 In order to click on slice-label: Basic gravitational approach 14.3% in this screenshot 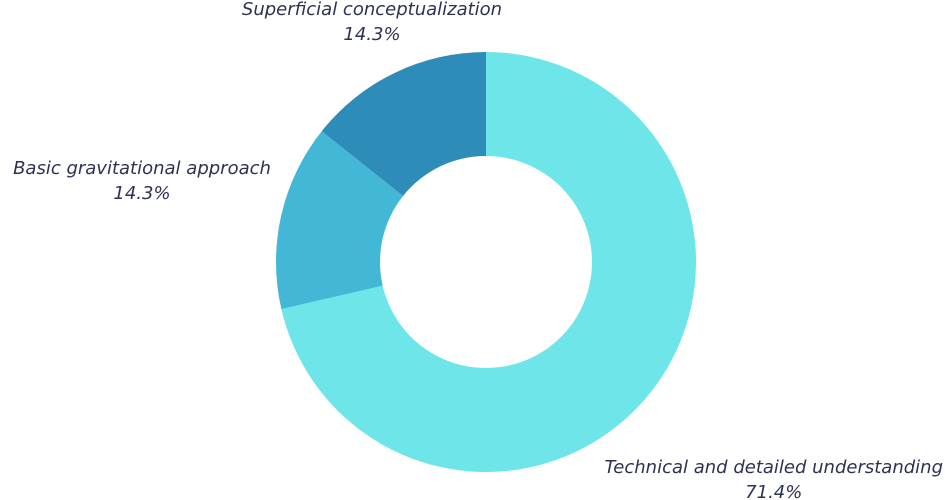, I will do `click(142, 181)`.